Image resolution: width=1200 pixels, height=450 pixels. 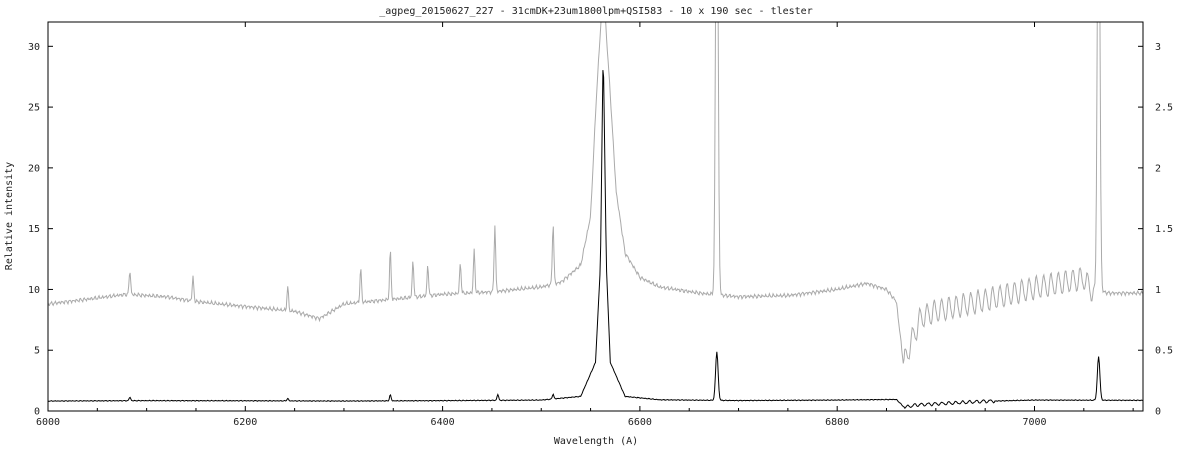 I want to click on y2-tick-label: 0, so click(x=1158, y=412).